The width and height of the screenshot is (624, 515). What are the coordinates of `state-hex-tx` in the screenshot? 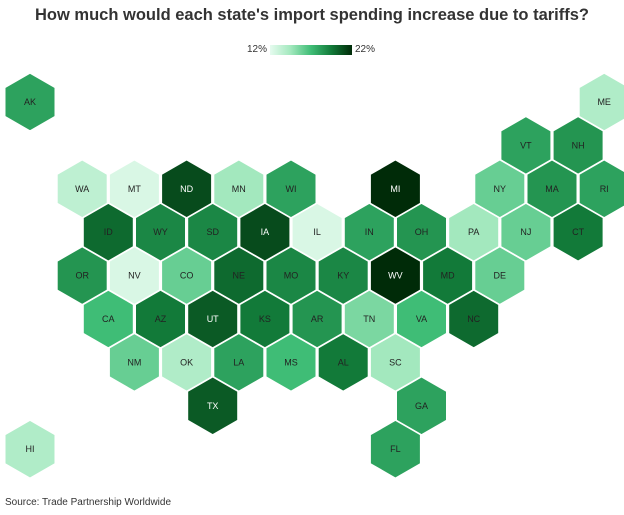 It's located at (212, 405).